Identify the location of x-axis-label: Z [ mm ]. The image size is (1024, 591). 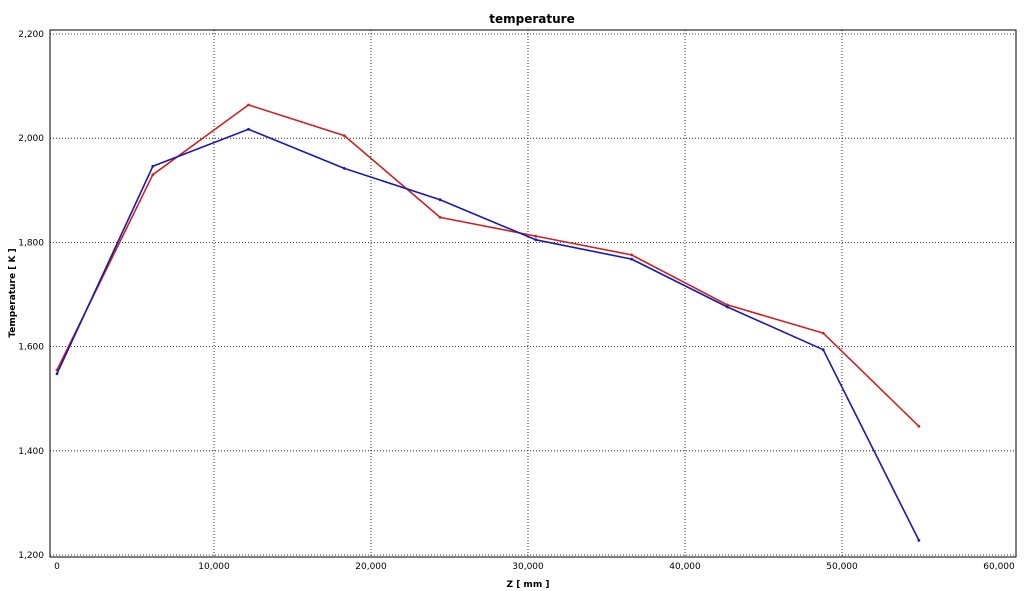
(528, 585).